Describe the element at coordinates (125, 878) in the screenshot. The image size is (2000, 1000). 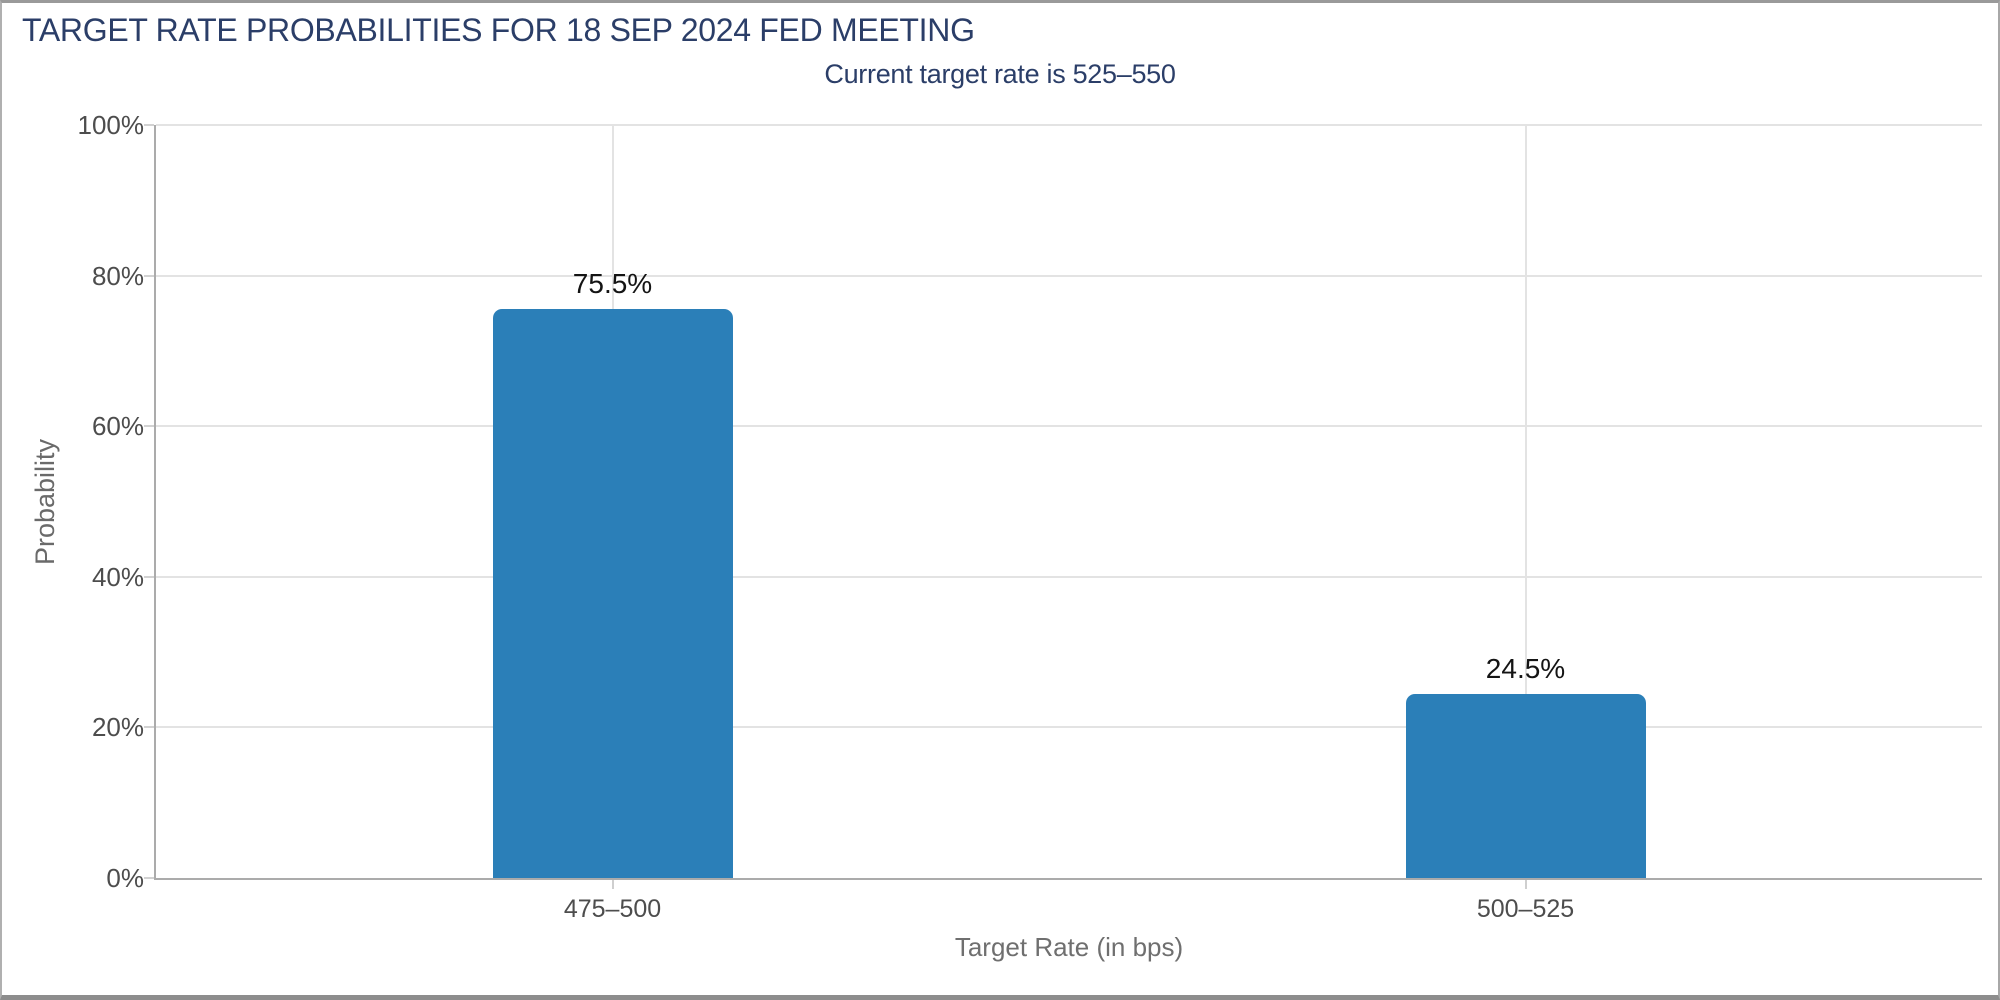
I see `y-tick-label: 0%` at that location.